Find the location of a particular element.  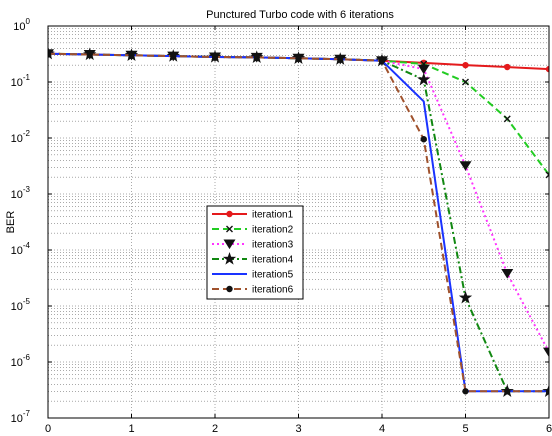

x-tick-label: 0 is located at coordinates (48, 429).